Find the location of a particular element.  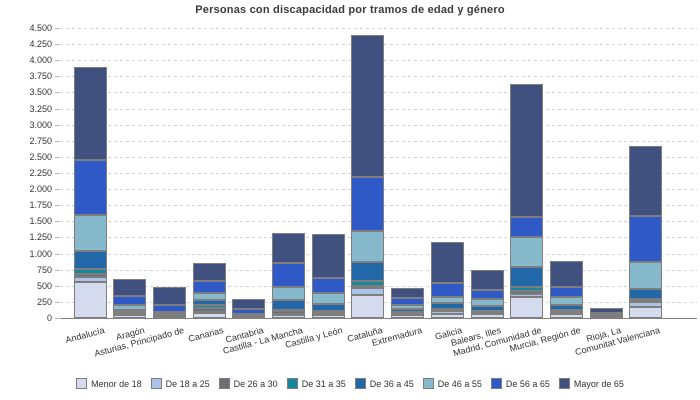

legend-swatch is located at coordinates (360, 383).